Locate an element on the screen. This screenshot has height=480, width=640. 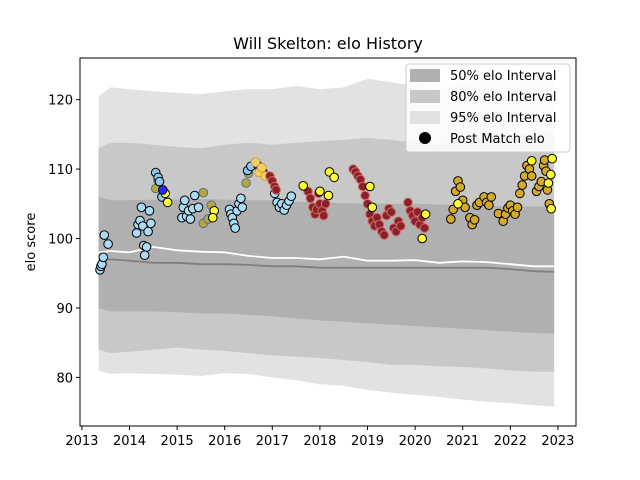
x-tick-label: 2014 is located at coordinates (129, 441).